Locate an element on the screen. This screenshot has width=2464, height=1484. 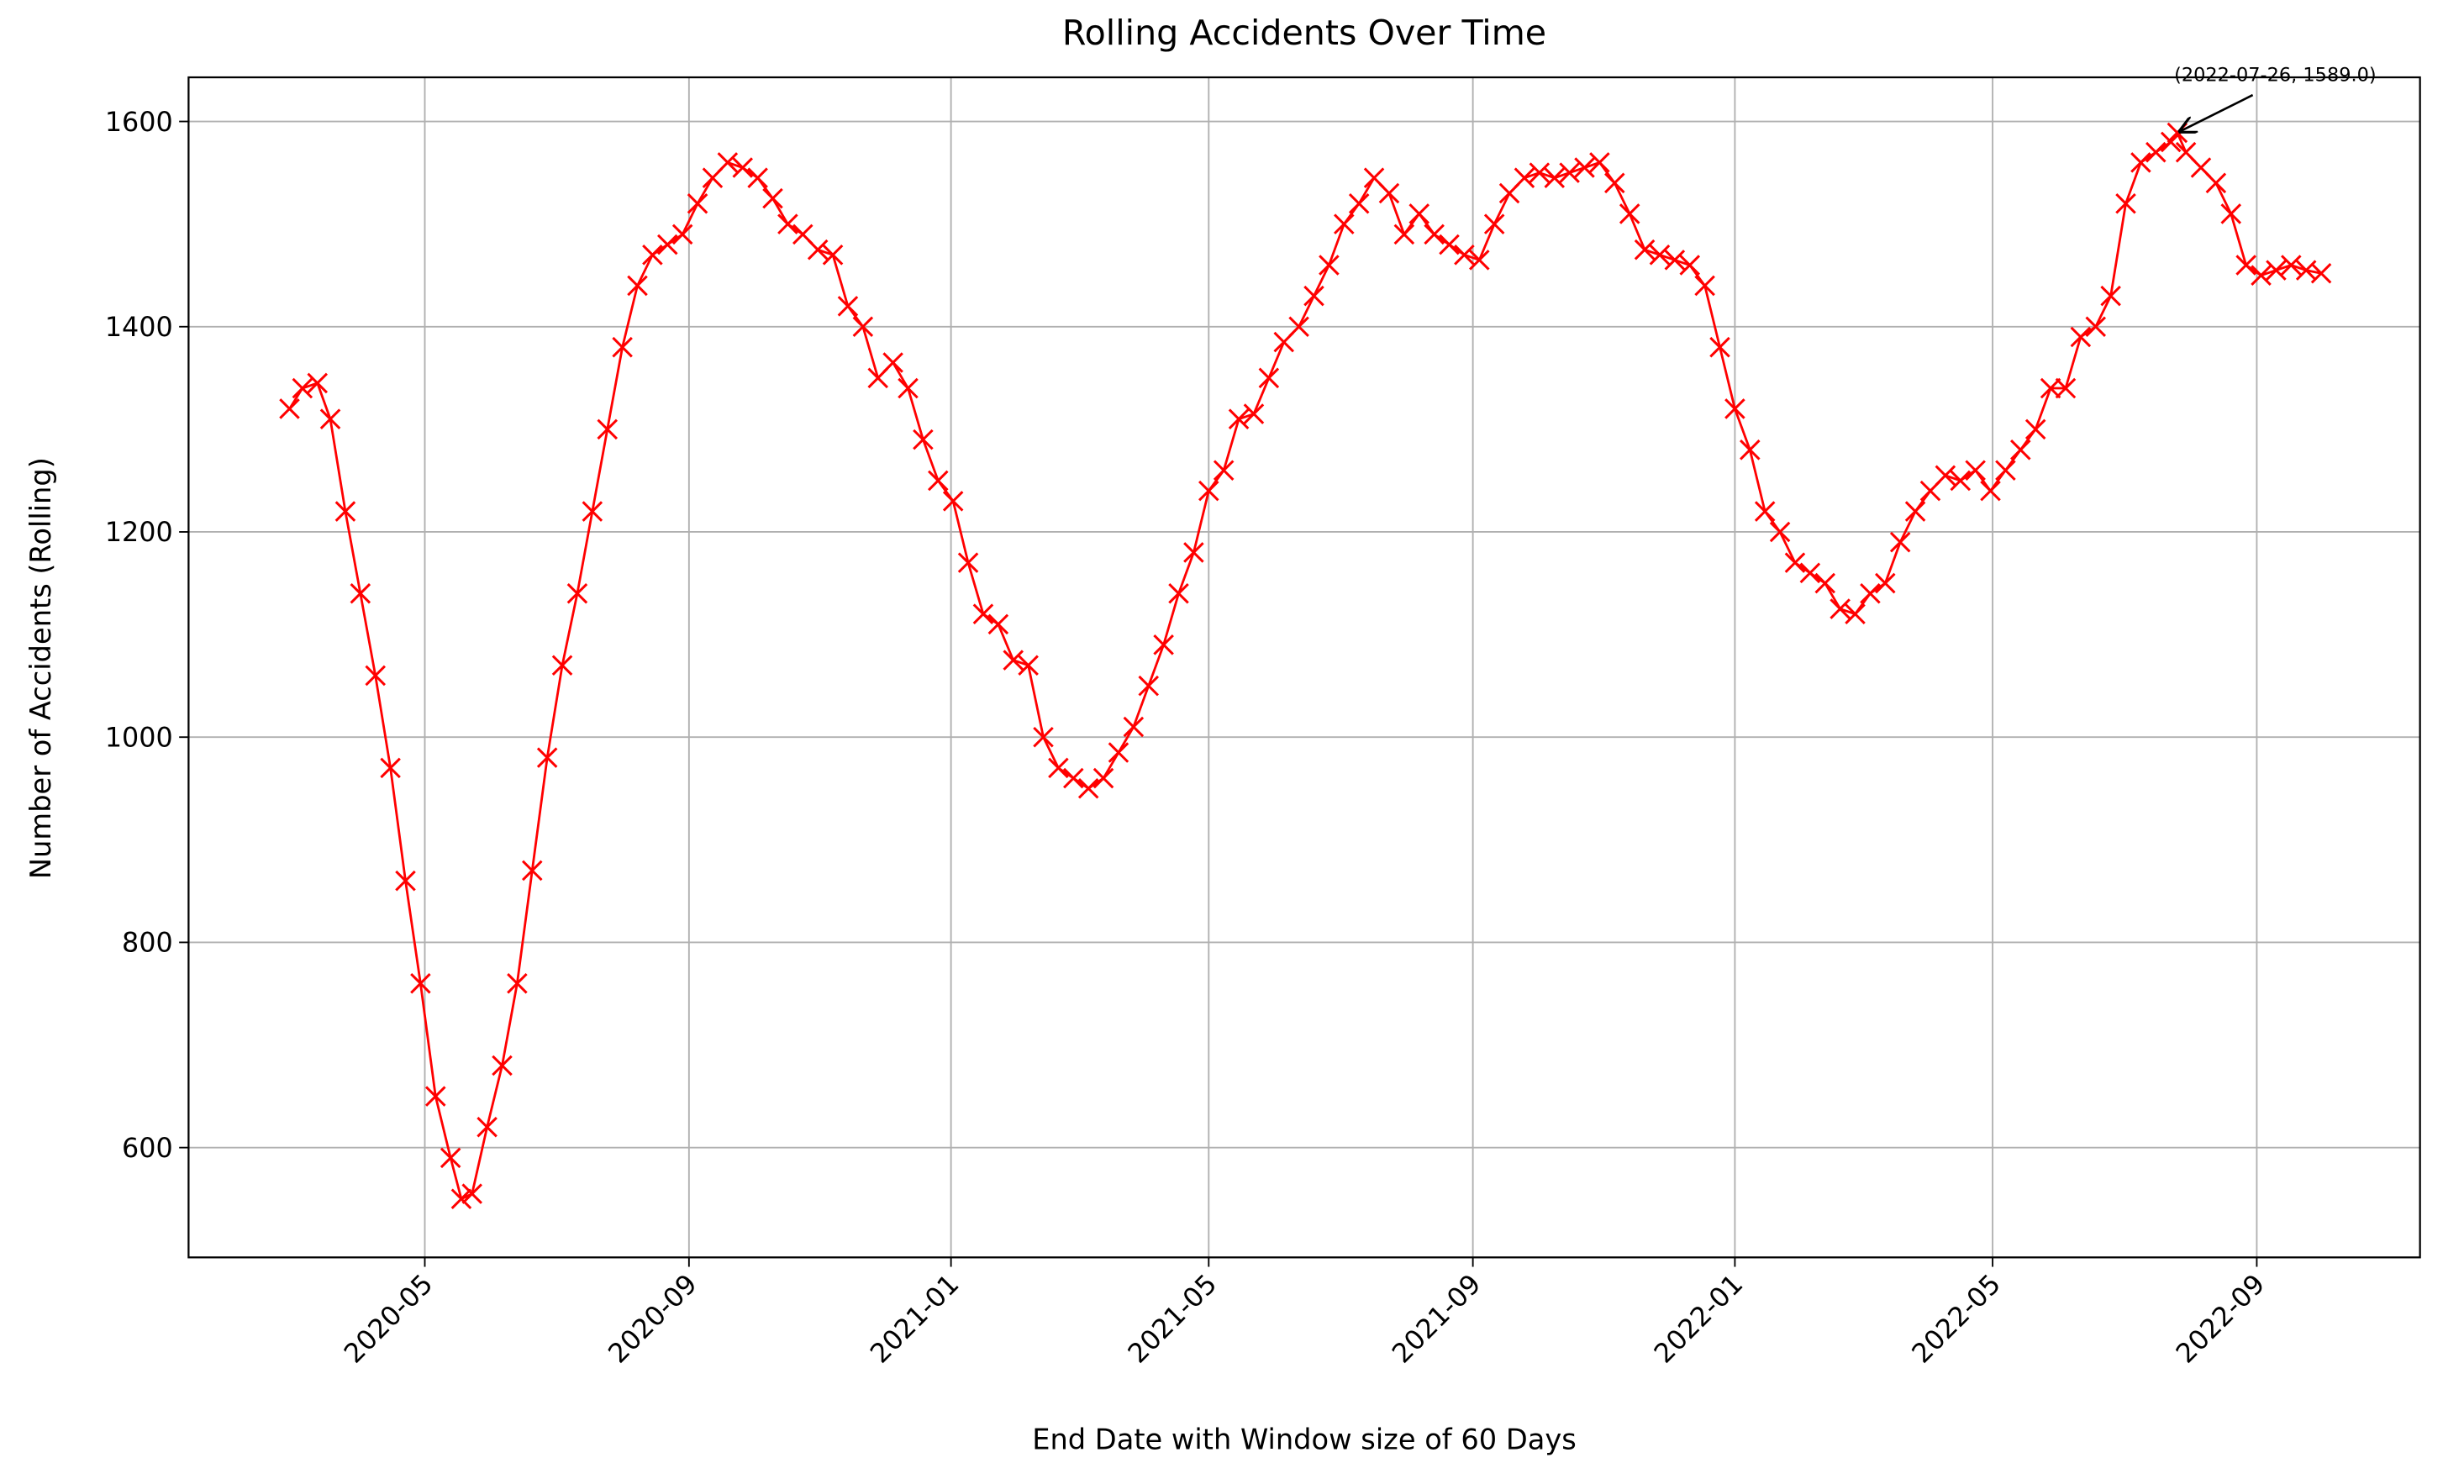
y-tick-label: 800 is located at coordinates (147, 944).